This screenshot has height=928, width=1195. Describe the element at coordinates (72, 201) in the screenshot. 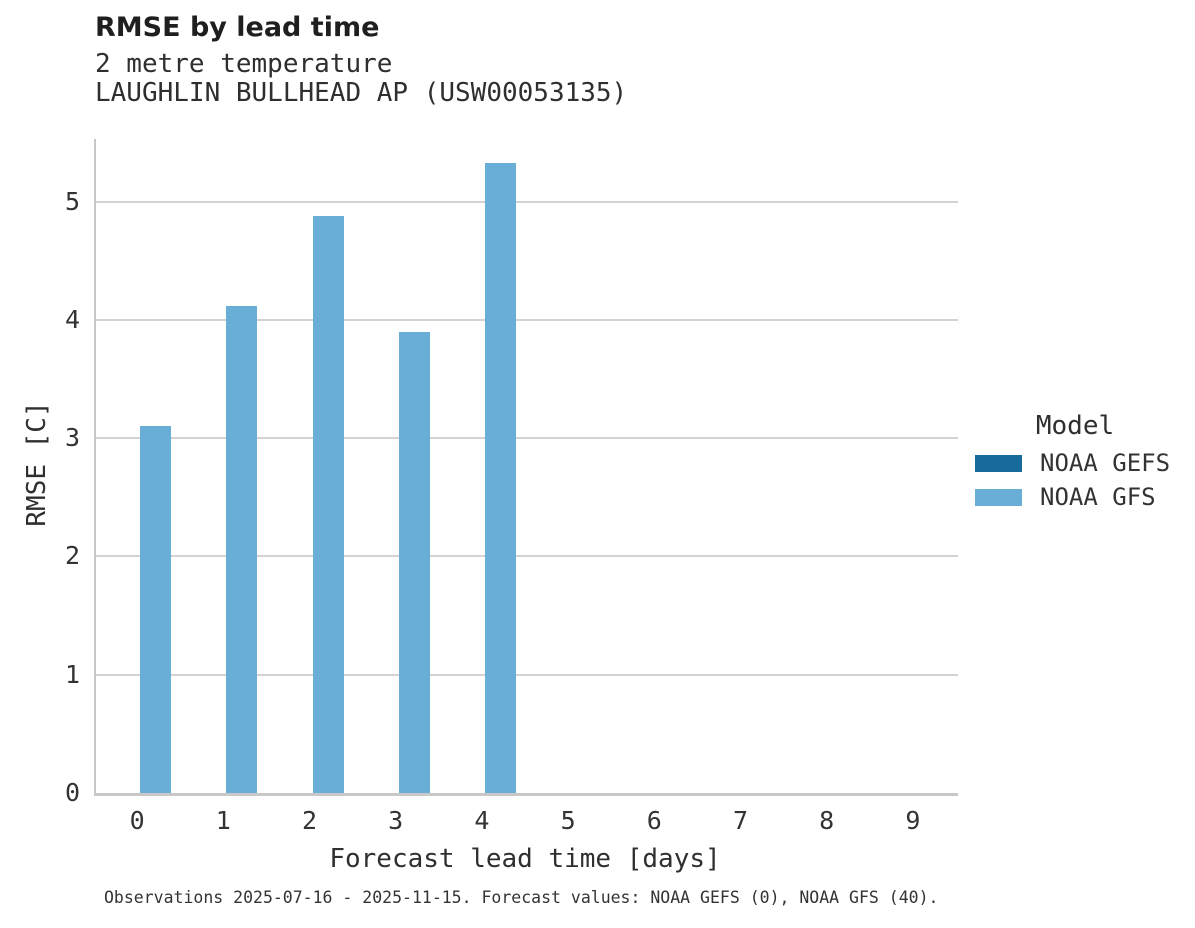

I see `y-tick-label-5: 5` at that location.